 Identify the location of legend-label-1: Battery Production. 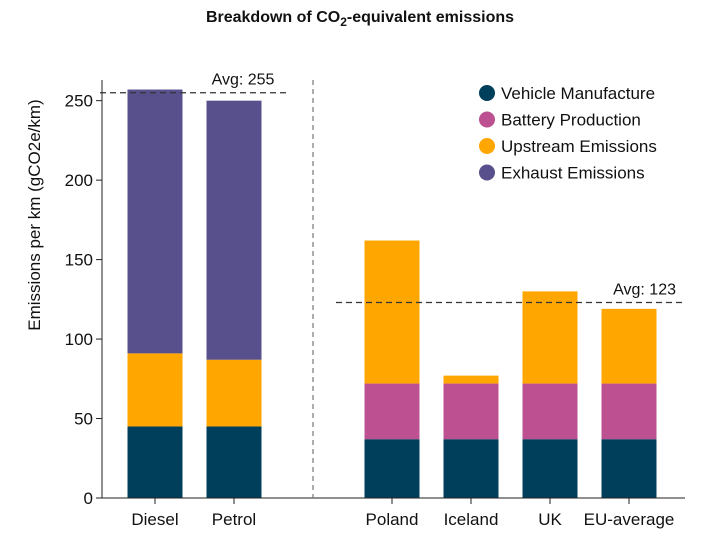
(571, 120).